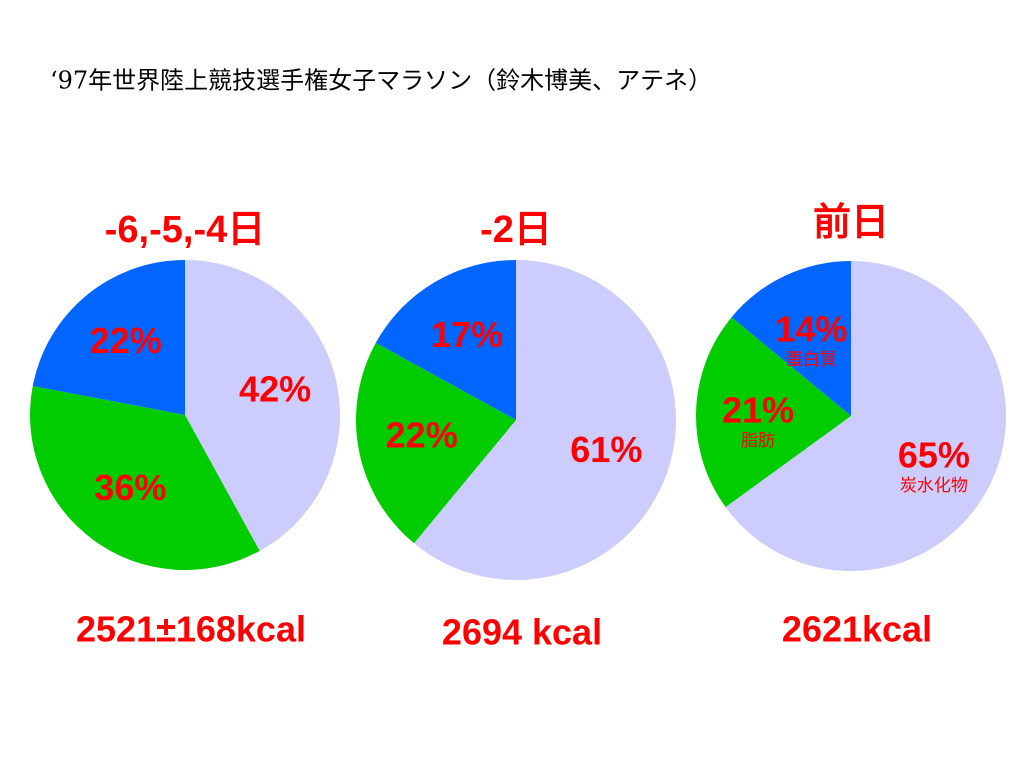  What do you see at coordinates (934, 455) in the screenshot?
I see `slice-label: 65%` at bounding box center [934, 455].